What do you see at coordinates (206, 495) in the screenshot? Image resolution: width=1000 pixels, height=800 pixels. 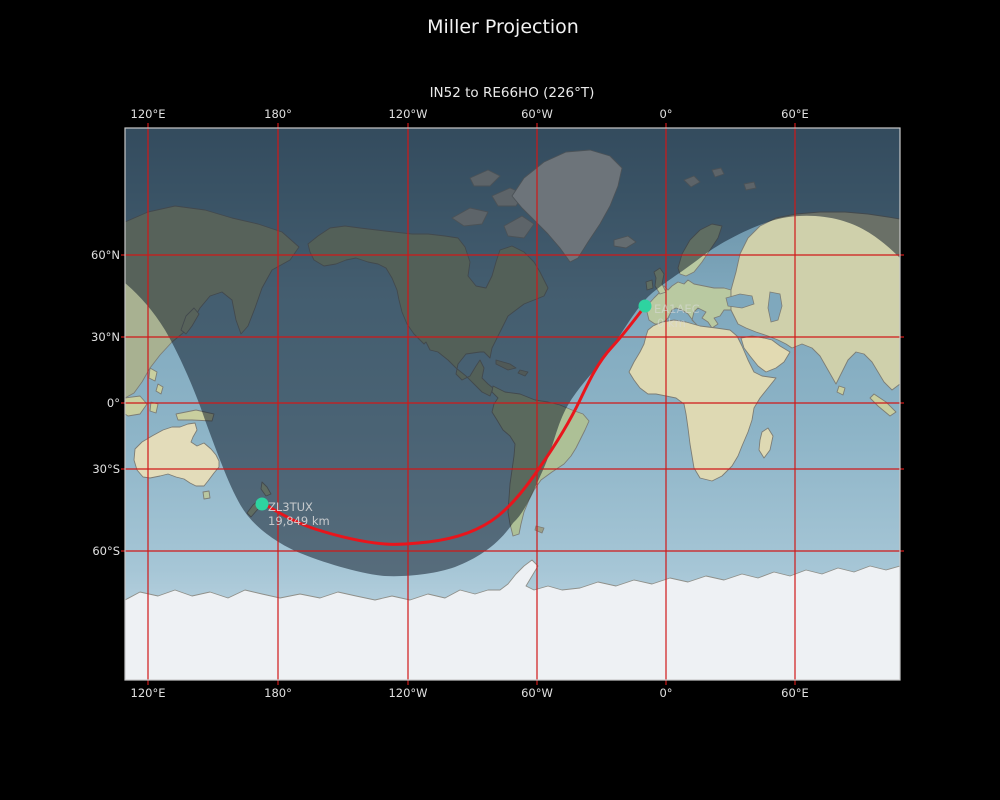 I see `landmass-tasmania` at bounding box center [206, 495].